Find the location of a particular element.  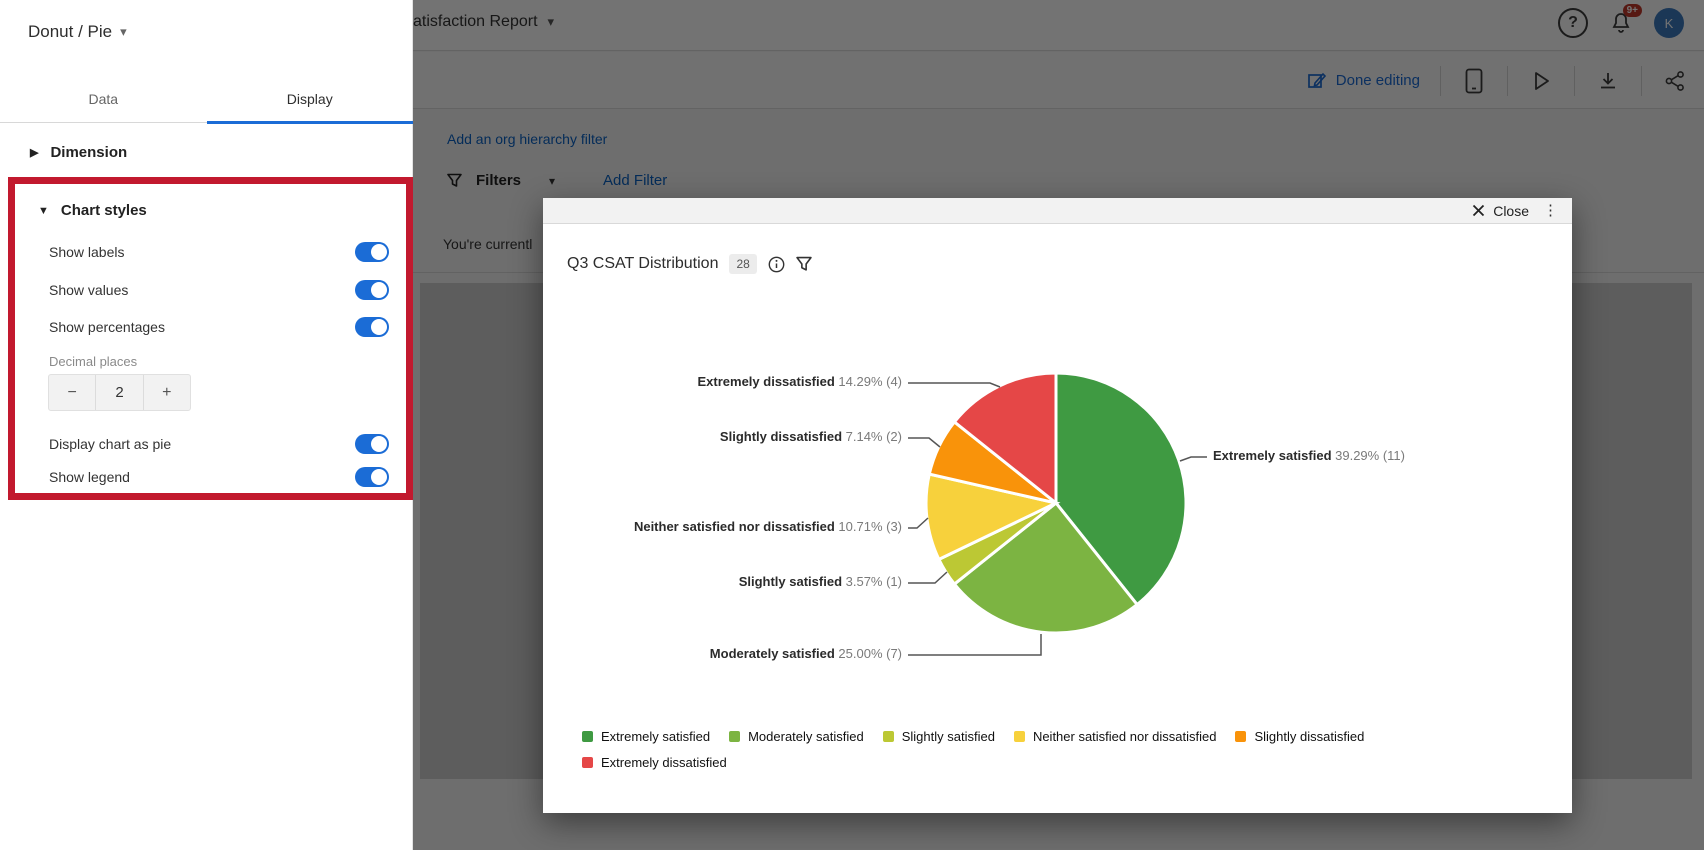

pie-label-moderately-satisfied: Moderately satisfied 25.00% (7) is located at coordinates (806, 653).